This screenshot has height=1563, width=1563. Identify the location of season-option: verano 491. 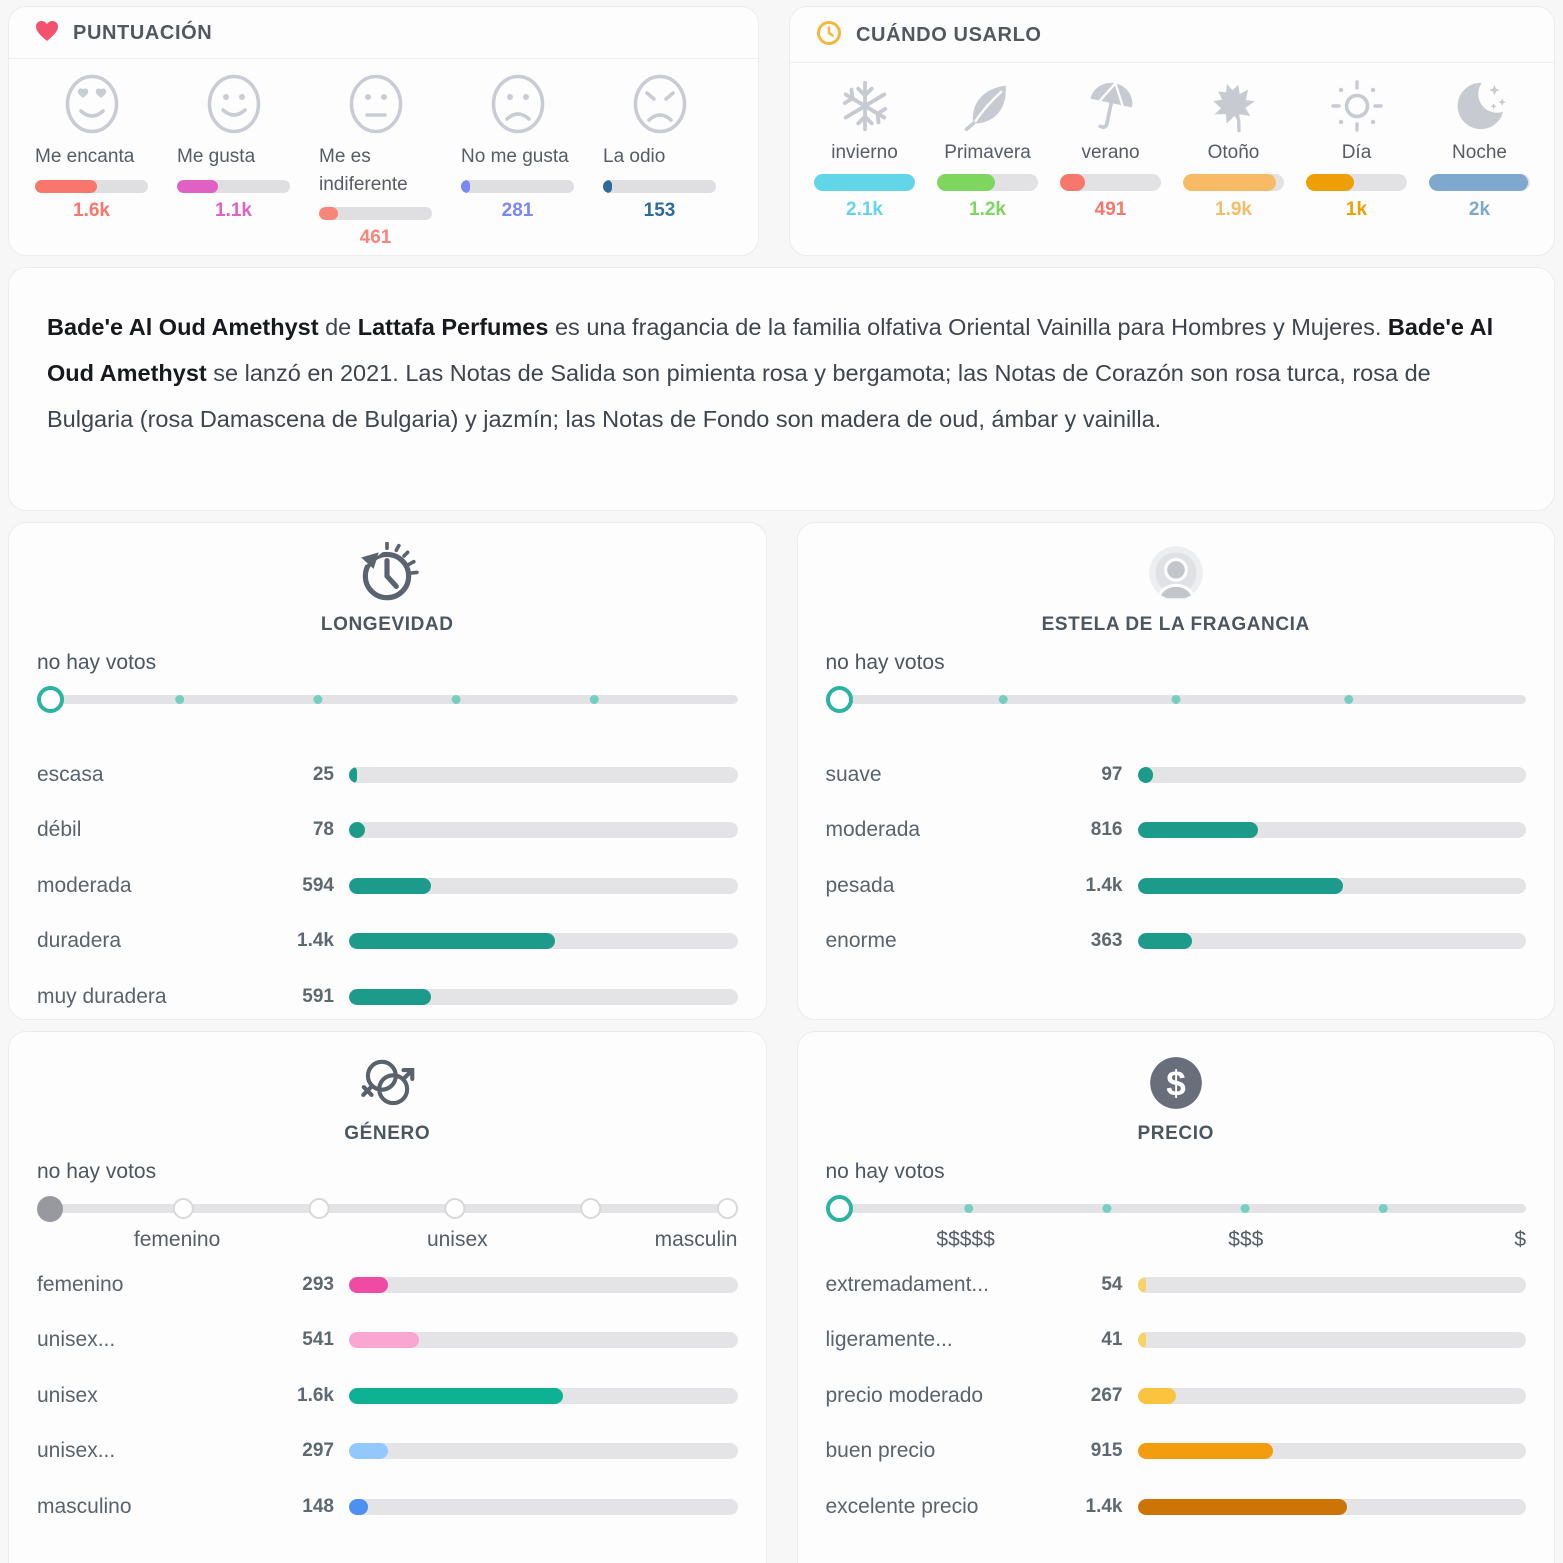
(1110, 148).